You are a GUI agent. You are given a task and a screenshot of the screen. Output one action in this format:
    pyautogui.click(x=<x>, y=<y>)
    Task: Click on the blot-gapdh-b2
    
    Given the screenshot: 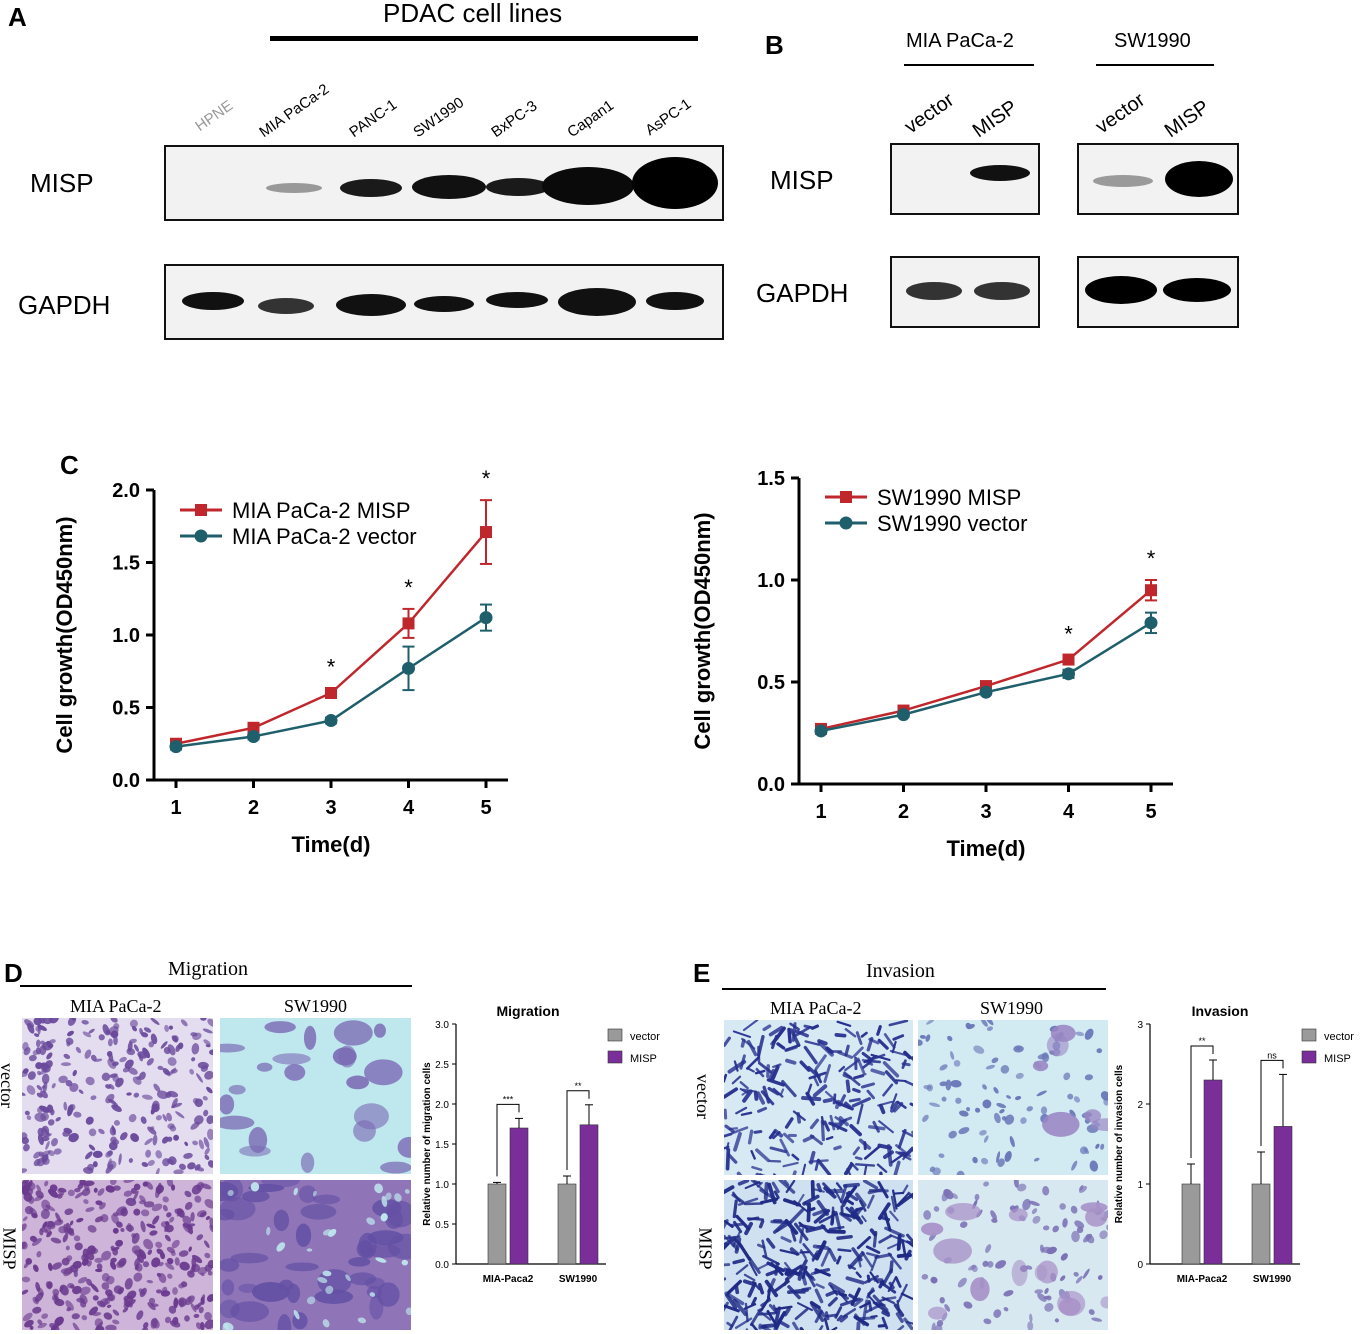 What is the action you would take?
    pyautogui.click(x=1158, y=292)
    